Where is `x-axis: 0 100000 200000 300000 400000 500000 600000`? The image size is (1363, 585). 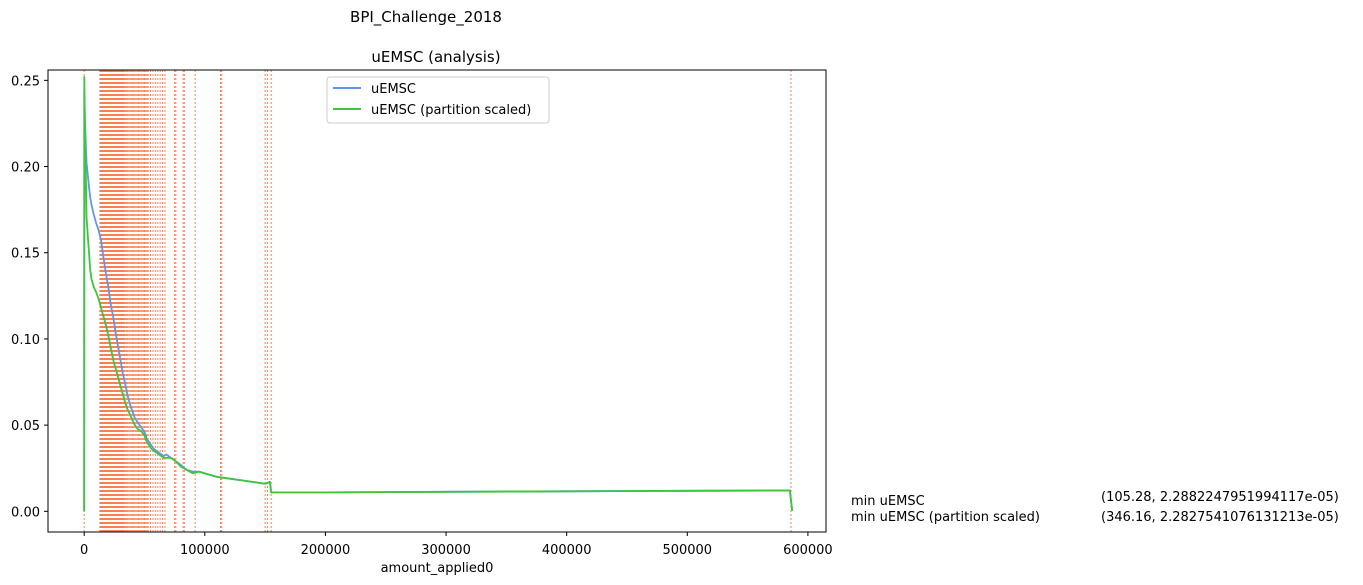 x-axis: 0 100000 200000 300000 400000 500000 600000 is located at coordinates (456, 545).